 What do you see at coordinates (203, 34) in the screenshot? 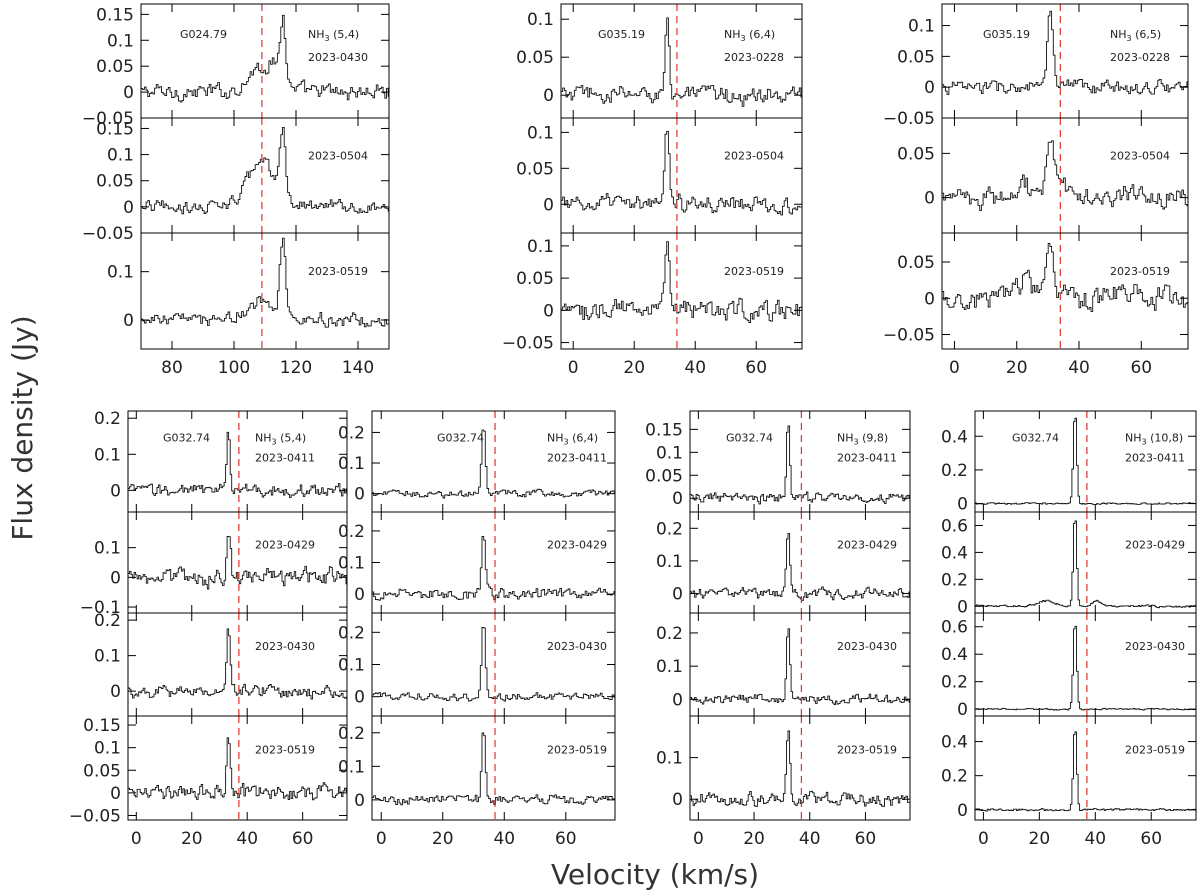
I see `source-label: G024.79` at bounding box center [203, 34].